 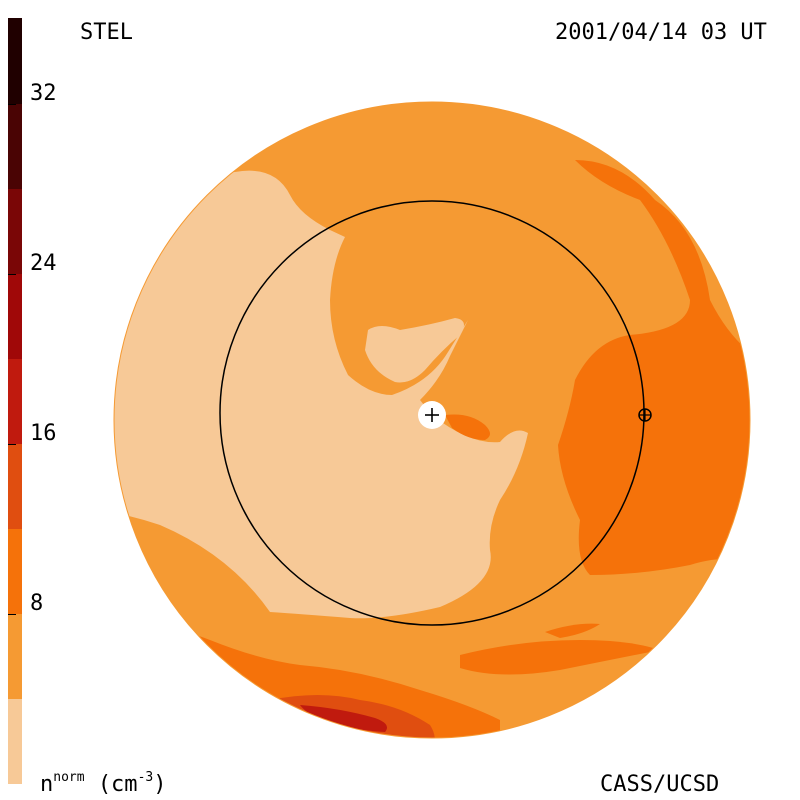 I want to click on colorbar-tick-label: 8, so click(x=37, y=603).